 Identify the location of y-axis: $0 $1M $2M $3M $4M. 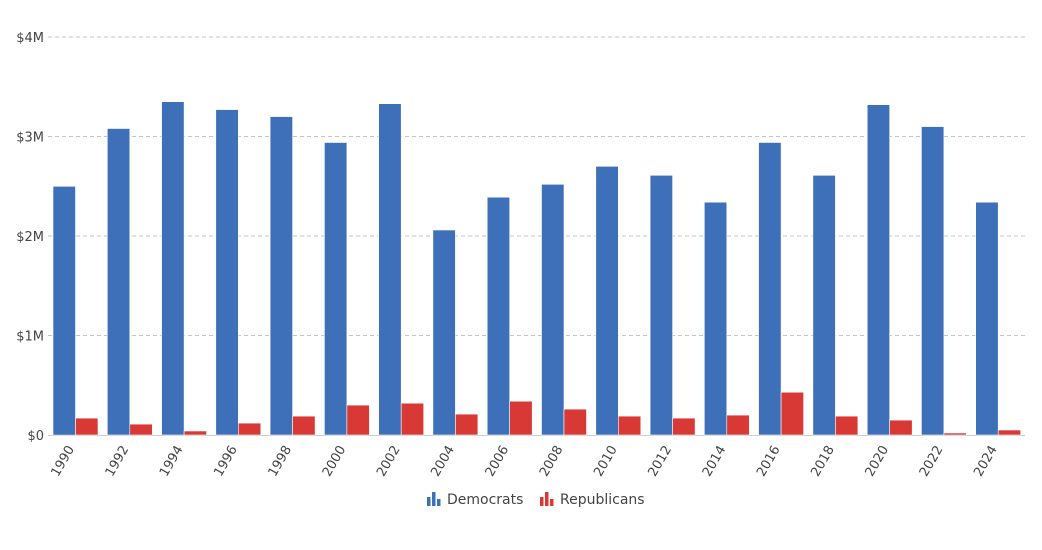
(30, 237).